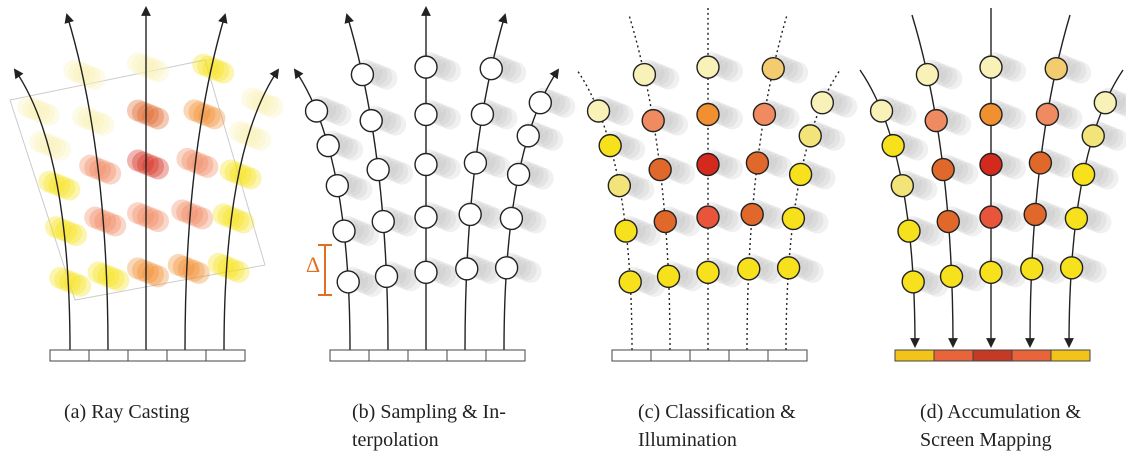 Image resolution: width=1126 pixels, height=466 pixels. I want to click on caption: (b) Sampling & In-, so click(429, 412).